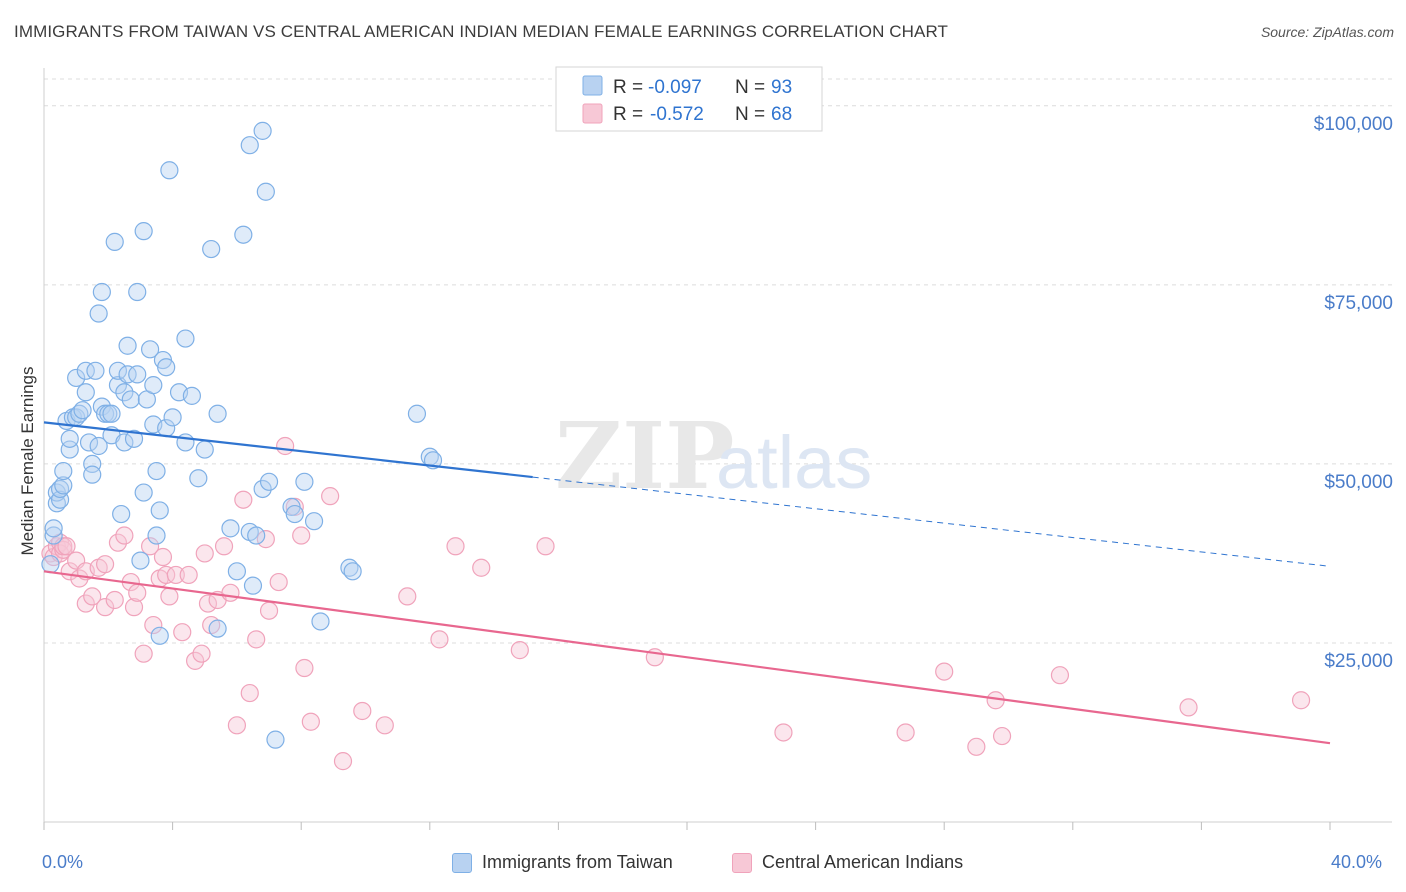  Describe the element at coordinates (288, 450) in the screenshot. I see `trend-line-taiwan` at that location.